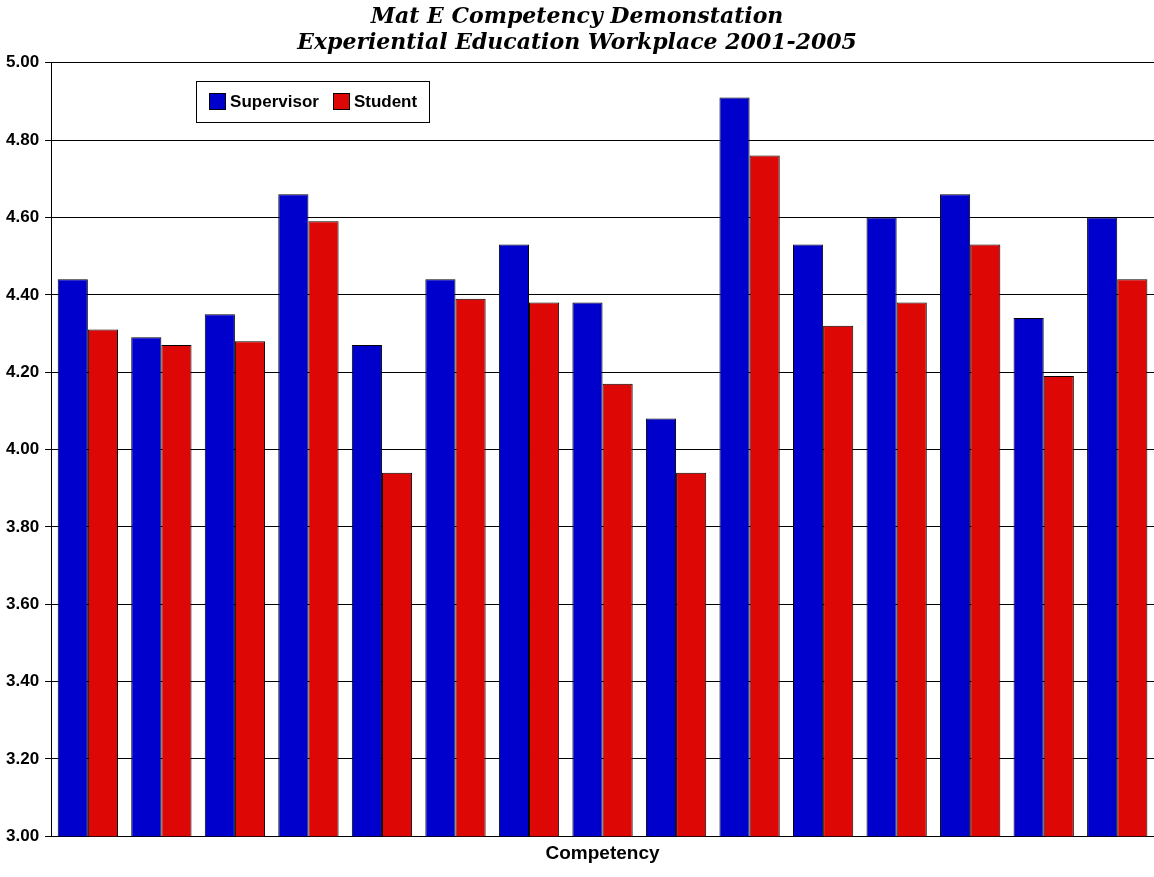 Image resolution: width=1154 pixels, height=877 pixels. What do you see at coordinates (22, 449) in the screenshot?
I see `y-tick-label: 4.00` at bounding box center [22, 449].